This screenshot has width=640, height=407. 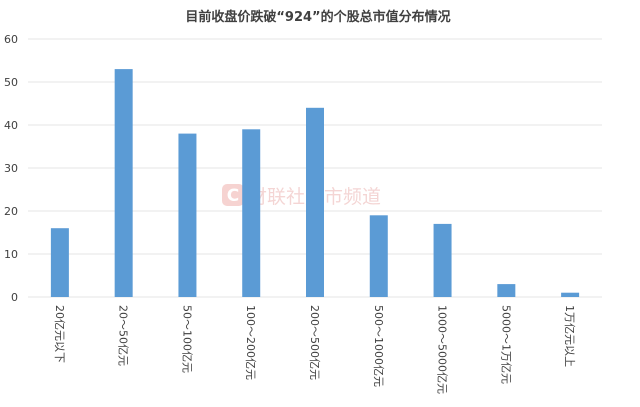 I want to click on x-tick-label: 200～500亿元, so click(x=314, y=342).